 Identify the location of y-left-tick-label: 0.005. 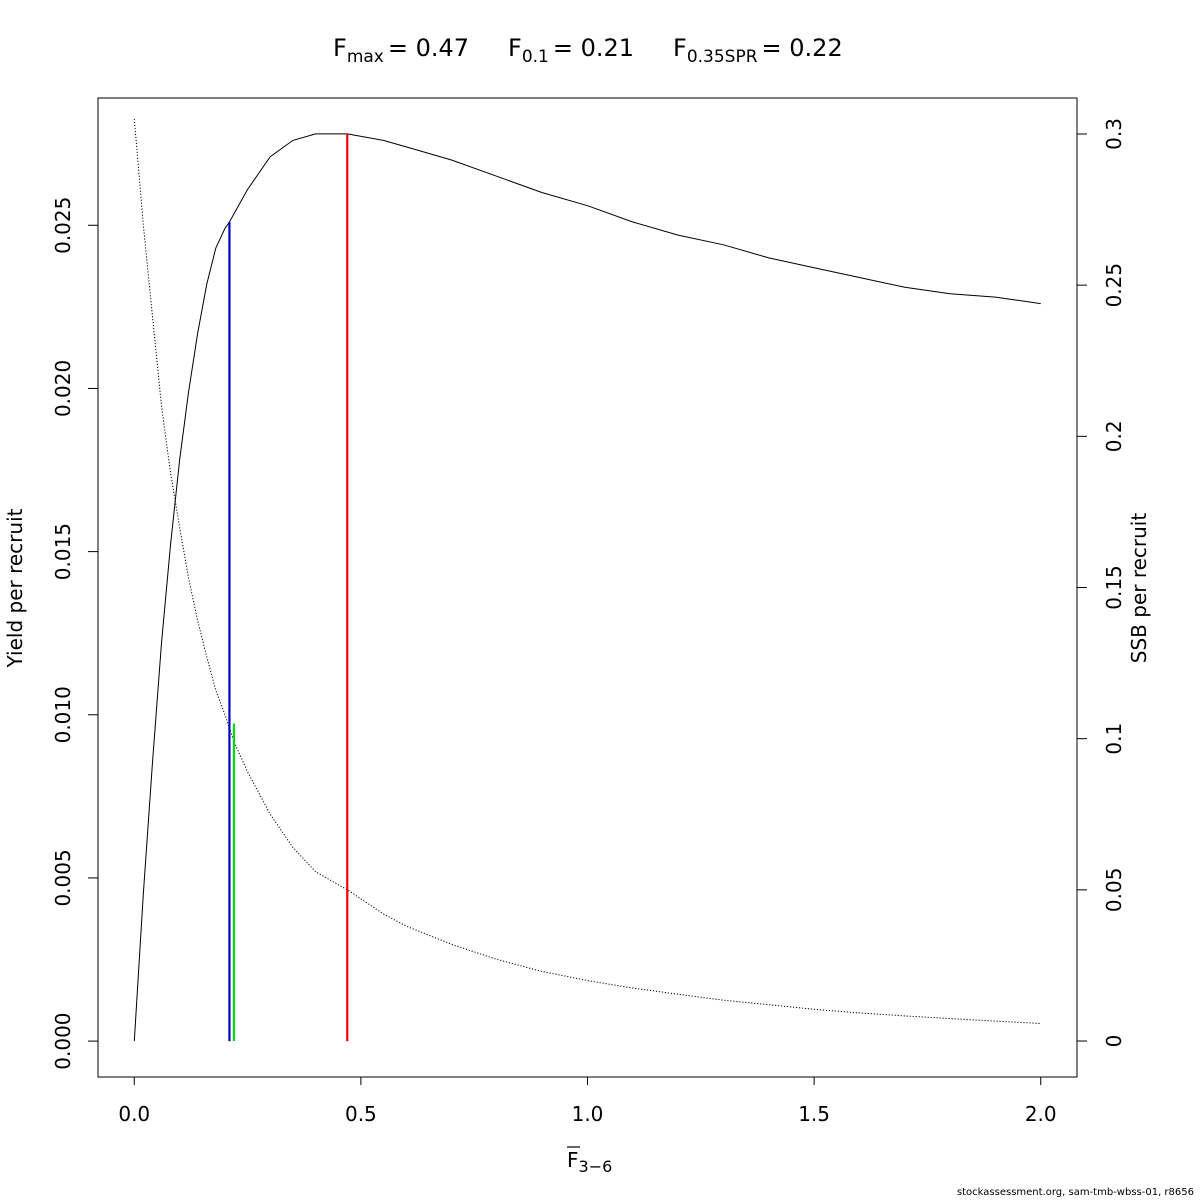
(63, 877).